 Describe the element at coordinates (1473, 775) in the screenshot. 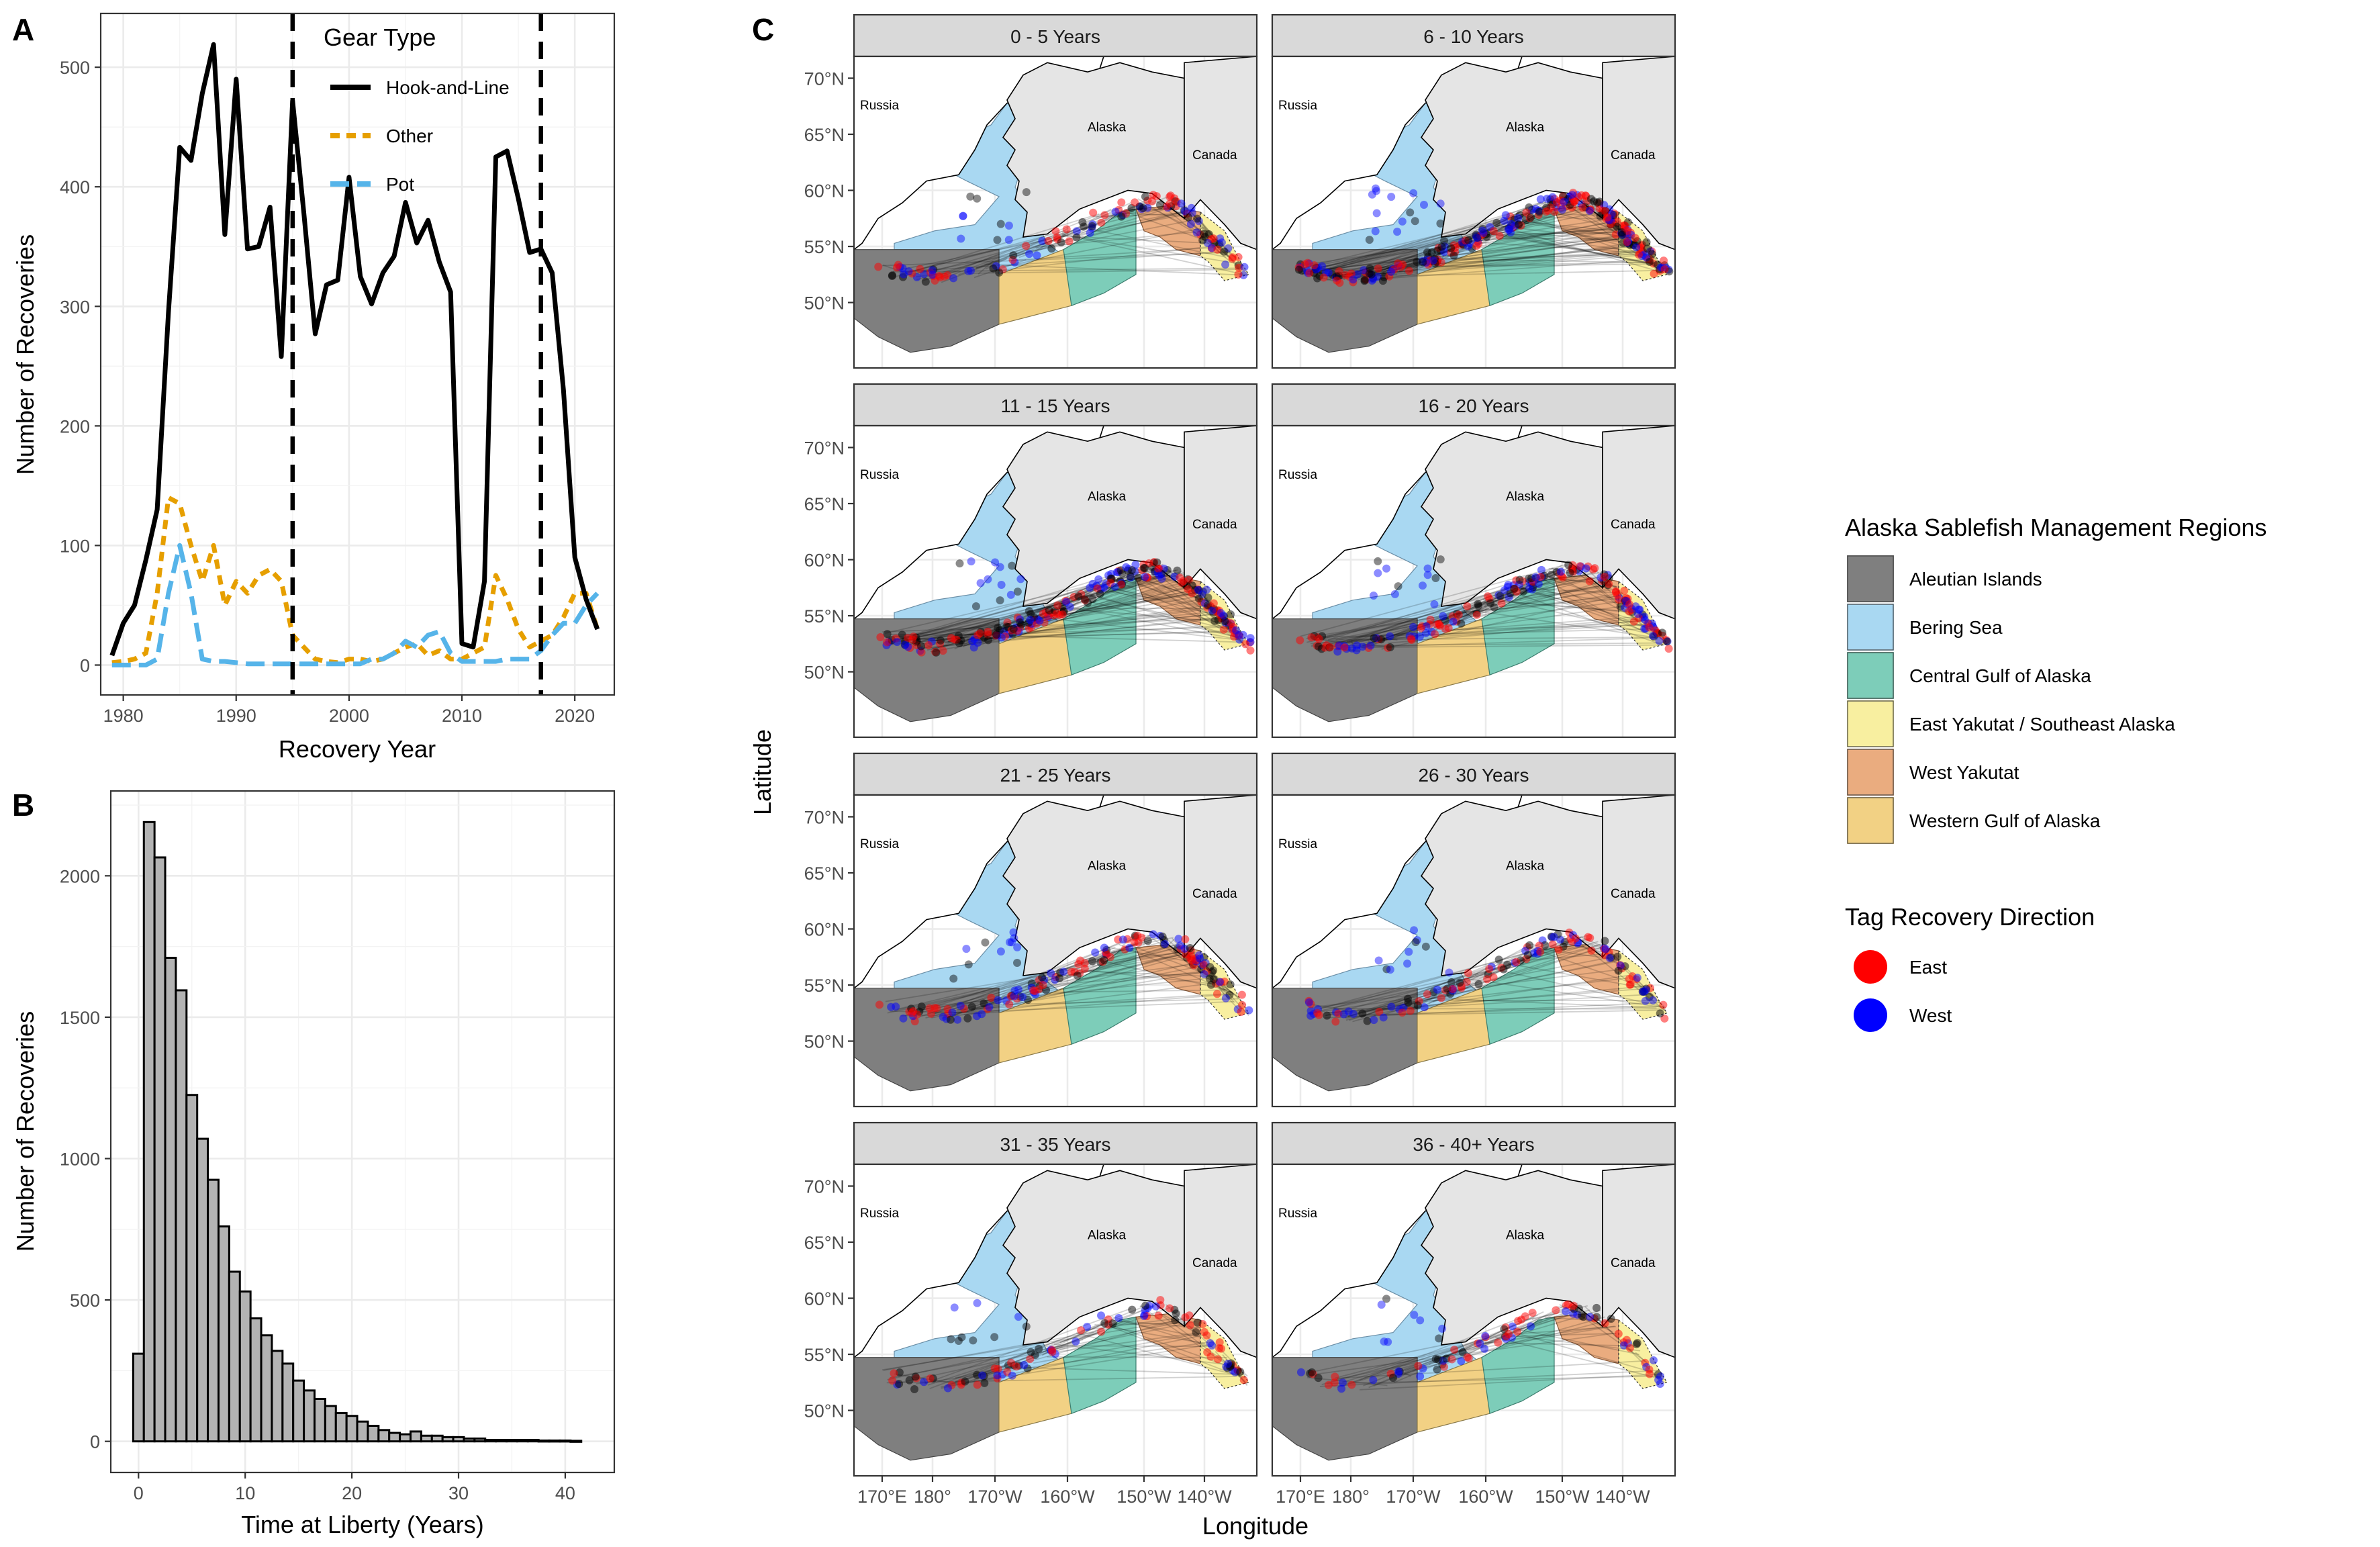

I see `facet-strip-label: 26 - 30 Years` at that location.